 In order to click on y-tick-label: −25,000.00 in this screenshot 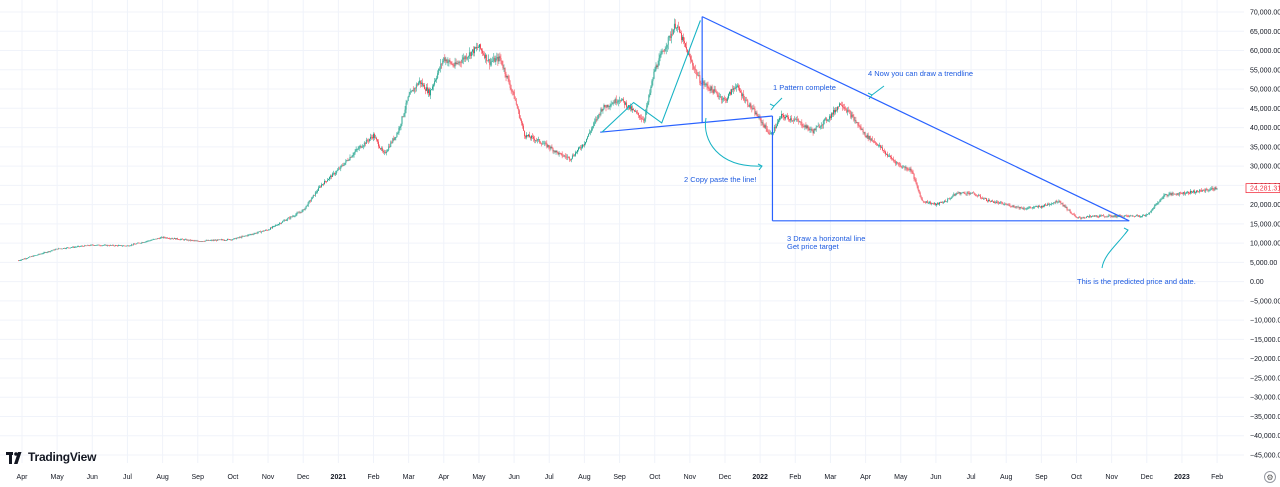, I will do `click(1265, 378)`.